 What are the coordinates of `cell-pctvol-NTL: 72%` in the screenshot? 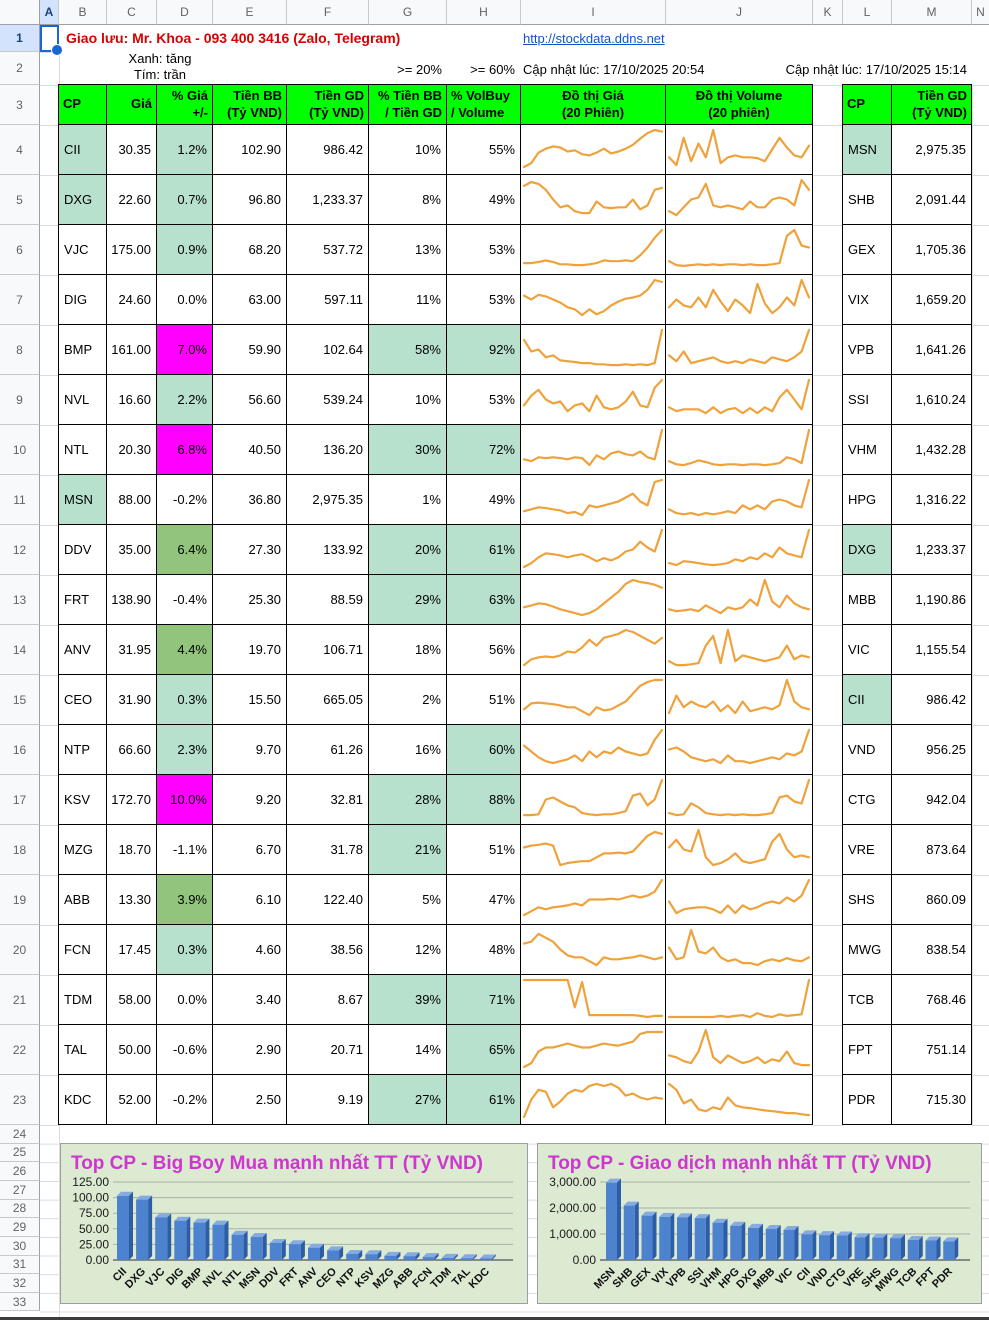 It's located at (484, 450).